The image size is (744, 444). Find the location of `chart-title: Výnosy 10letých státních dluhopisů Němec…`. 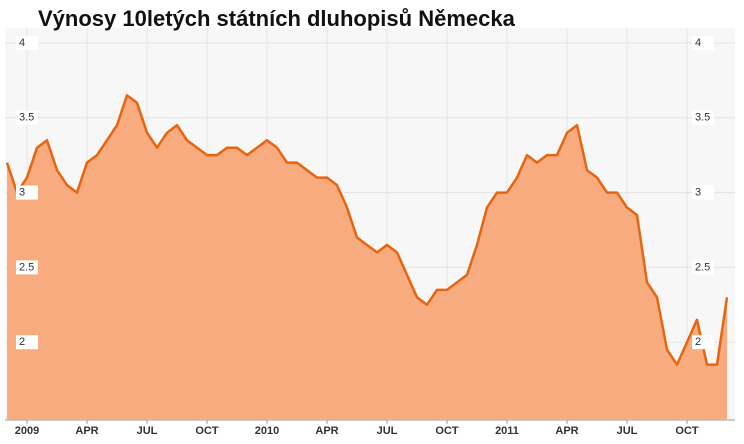

chart-title: Výnosy 10letých státních dluhopisů Němec… is located at coordinates (277, 18).